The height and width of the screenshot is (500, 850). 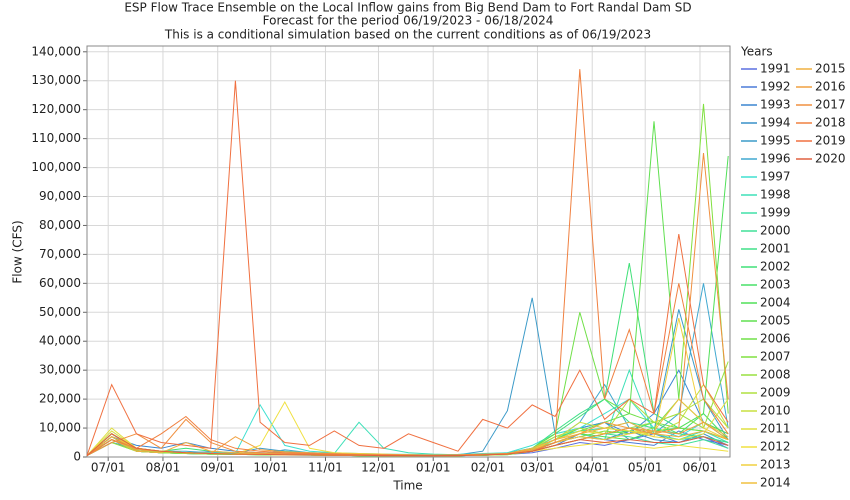 I want to click on x-tick-label: 08/01, so click(x=163, y=468).